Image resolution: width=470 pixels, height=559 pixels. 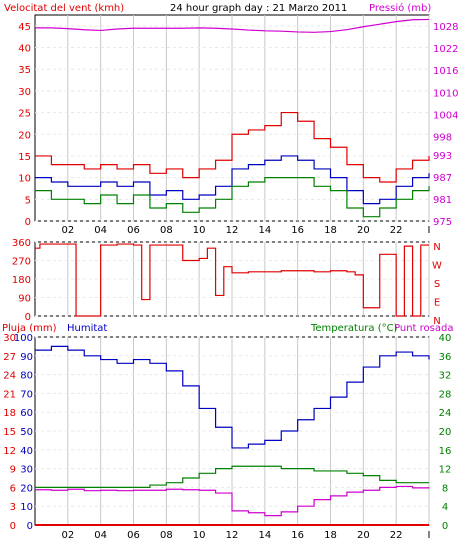 What do you see at coordinates (87, 328) in the screenshot?
I see `humidity-axis-title: Humitat` at bounding box center [87, 328].